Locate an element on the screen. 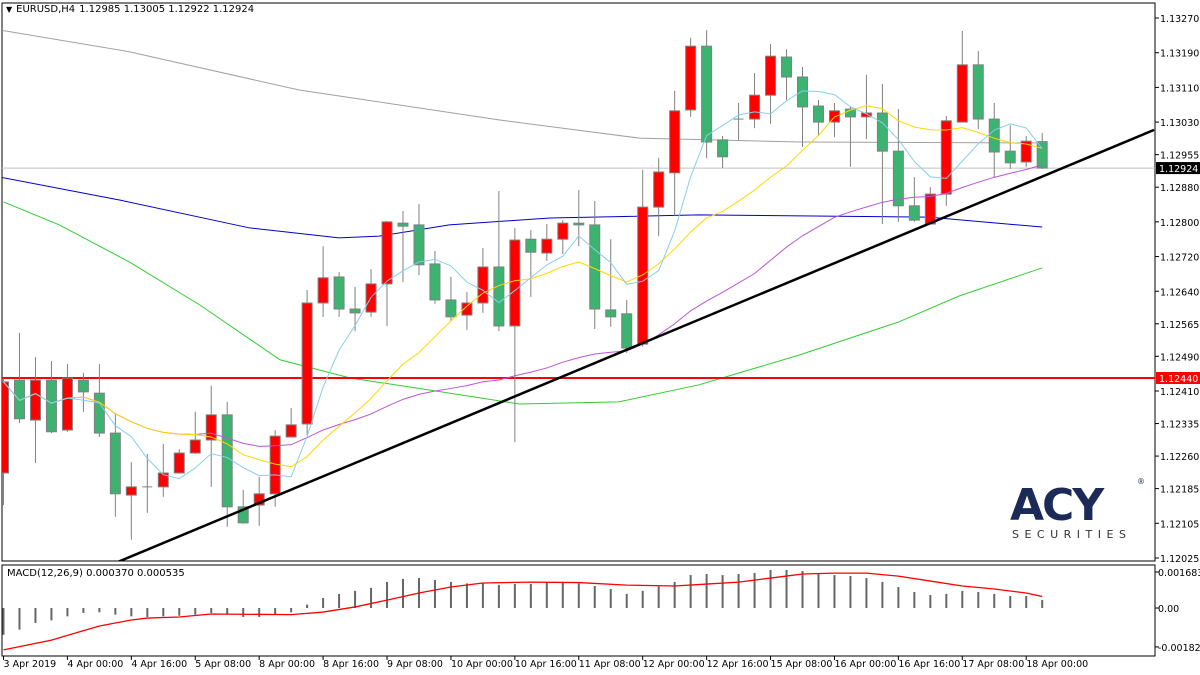  time-tick-label: 9 Apr 08:00 is located at coordinates (415, 664).